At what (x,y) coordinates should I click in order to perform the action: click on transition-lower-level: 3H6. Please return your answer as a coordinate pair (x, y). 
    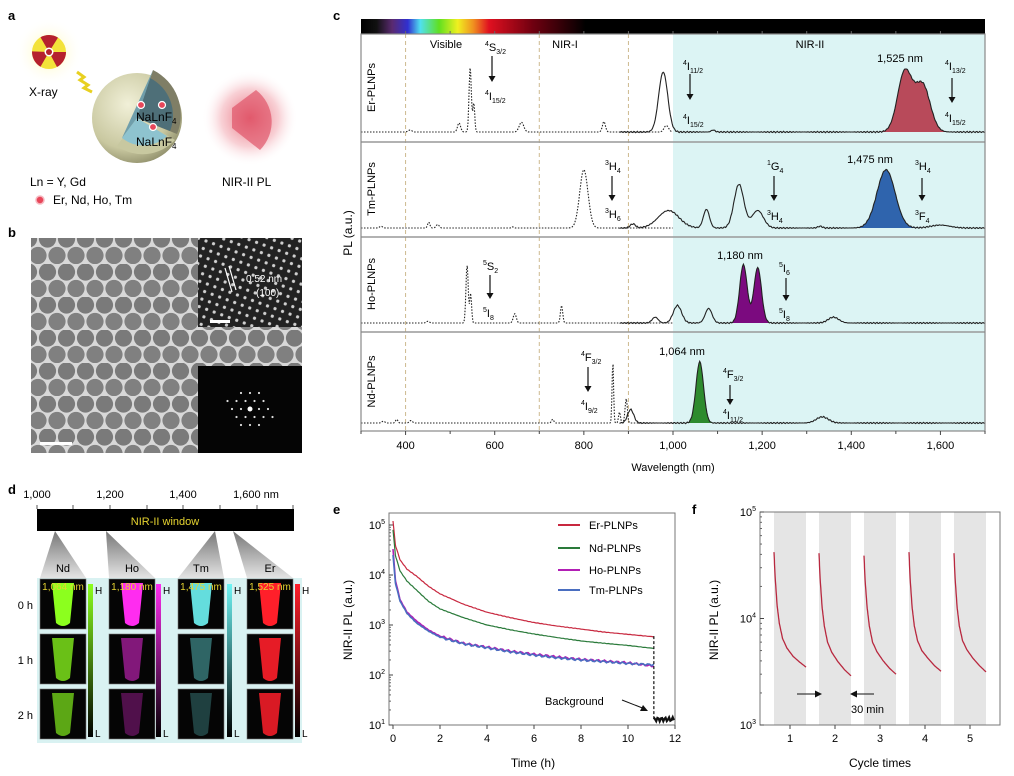
    Looking at the image, I should click on (613, 215).